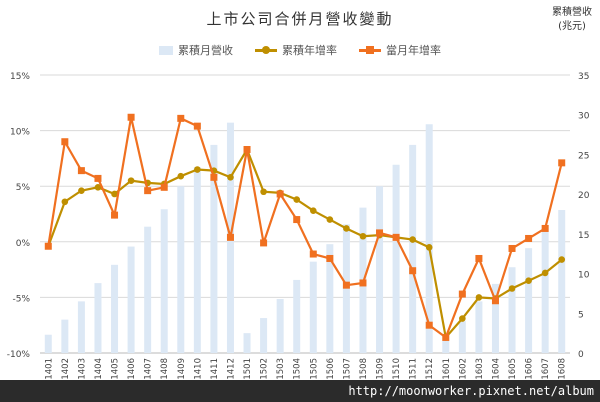  I want to click on legend-label: 累積年增率, so click(309, 50).